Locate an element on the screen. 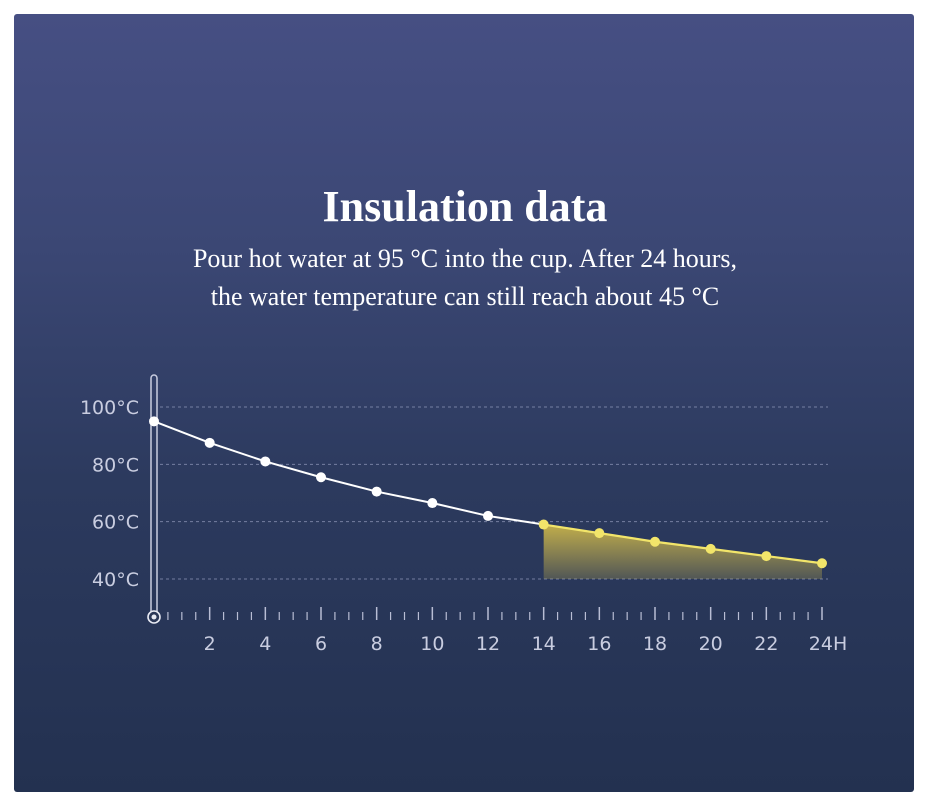 Image resolution: width=930 pixels, height=807 pixels. y-axis-bar is located at coordinates (154, 496).